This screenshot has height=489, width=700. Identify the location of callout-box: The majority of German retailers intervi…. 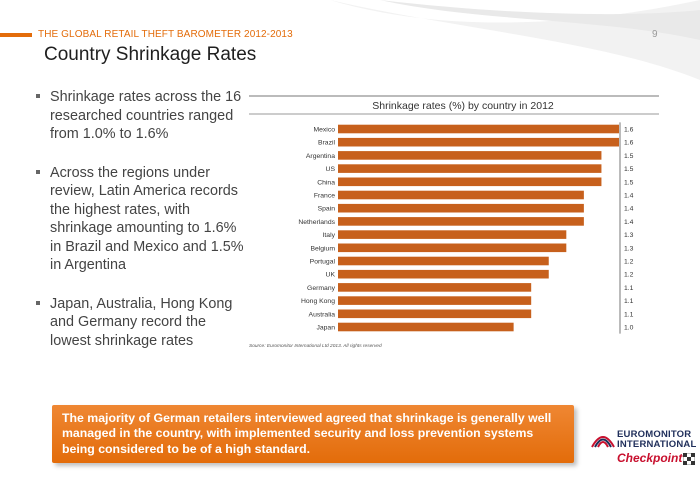
(313, 434).